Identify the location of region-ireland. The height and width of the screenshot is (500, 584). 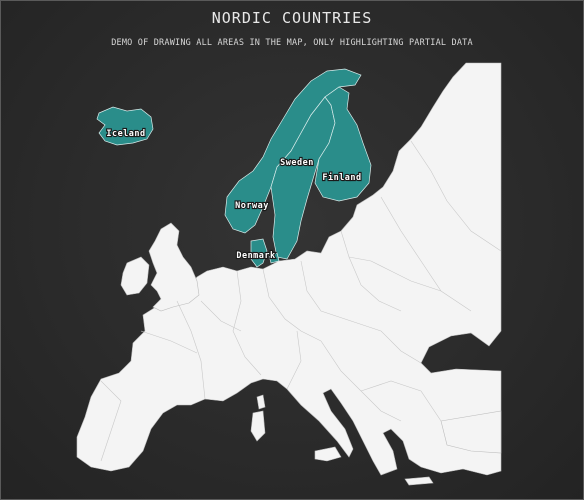
(135, 276).